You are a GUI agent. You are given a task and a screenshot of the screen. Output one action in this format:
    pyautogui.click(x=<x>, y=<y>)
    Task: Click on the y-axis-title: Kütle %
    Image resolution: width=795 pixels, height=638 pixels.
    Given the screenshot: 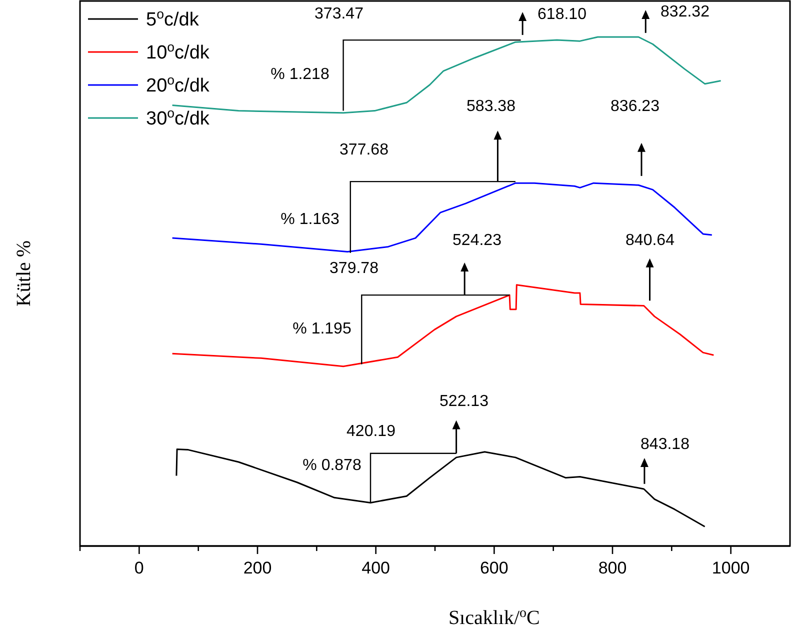 What is the action you would take?
    pyautogui.click(x=24, y=273)
    